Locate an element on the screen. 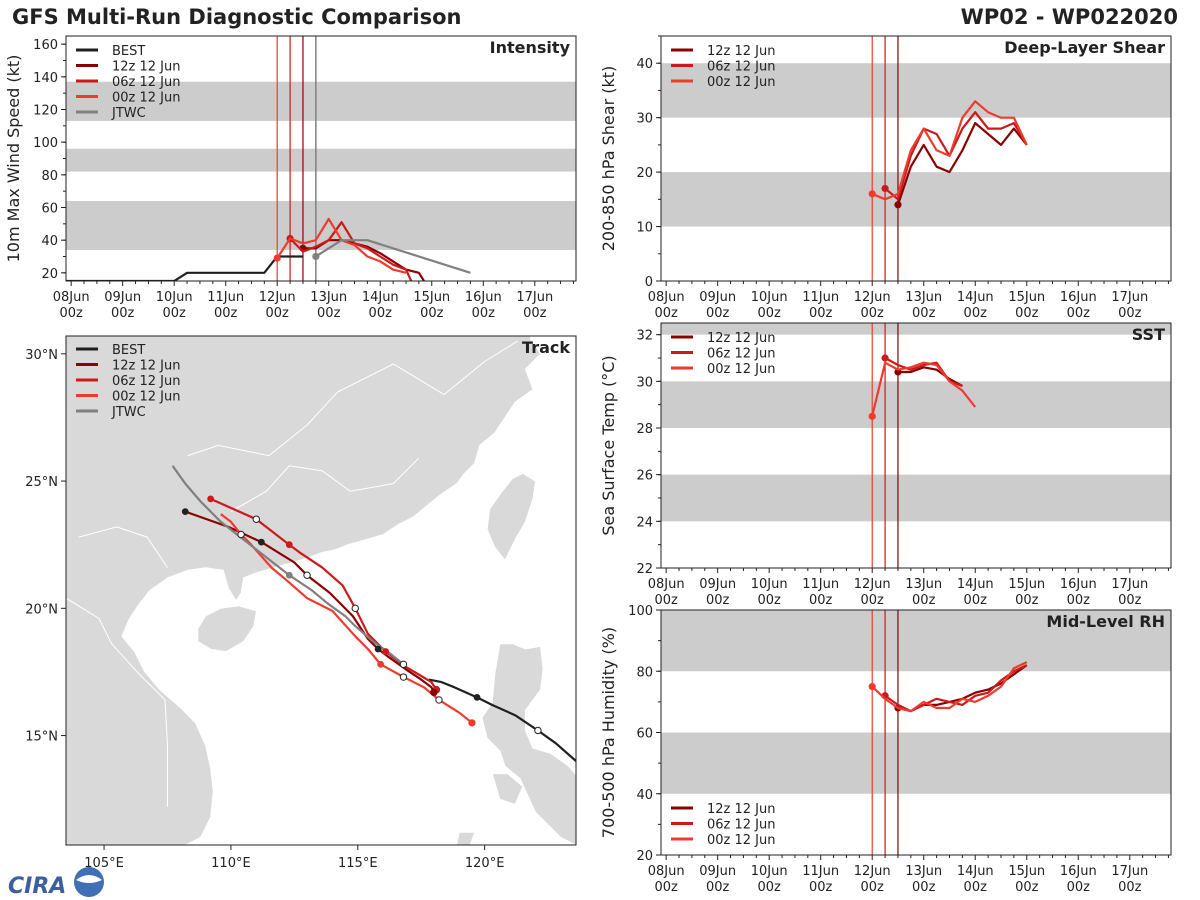 The image size is (1200, 900). y-axis-label: 10m Max Wind Speed (kt) is located at coordinates (13, 159).